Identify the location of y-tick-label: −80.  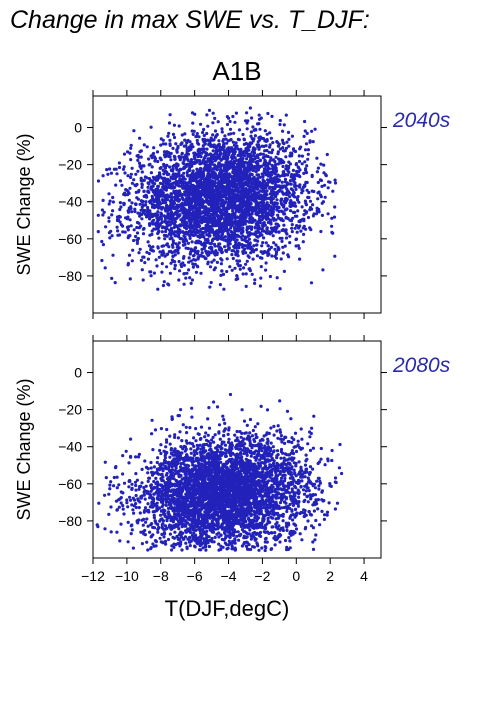
(70, 276).